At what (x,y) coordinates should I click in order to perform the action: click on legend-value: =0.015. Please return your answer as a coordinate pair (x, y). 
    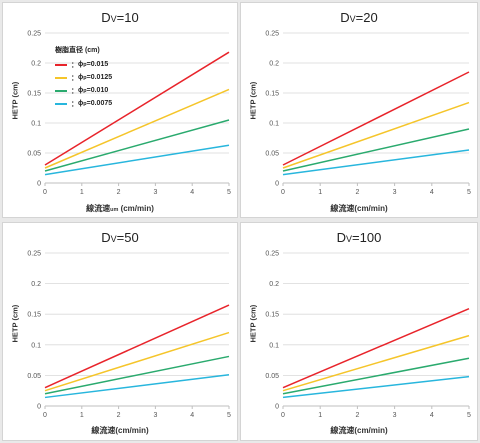
    Looking at the image, I should click on (97, 64).